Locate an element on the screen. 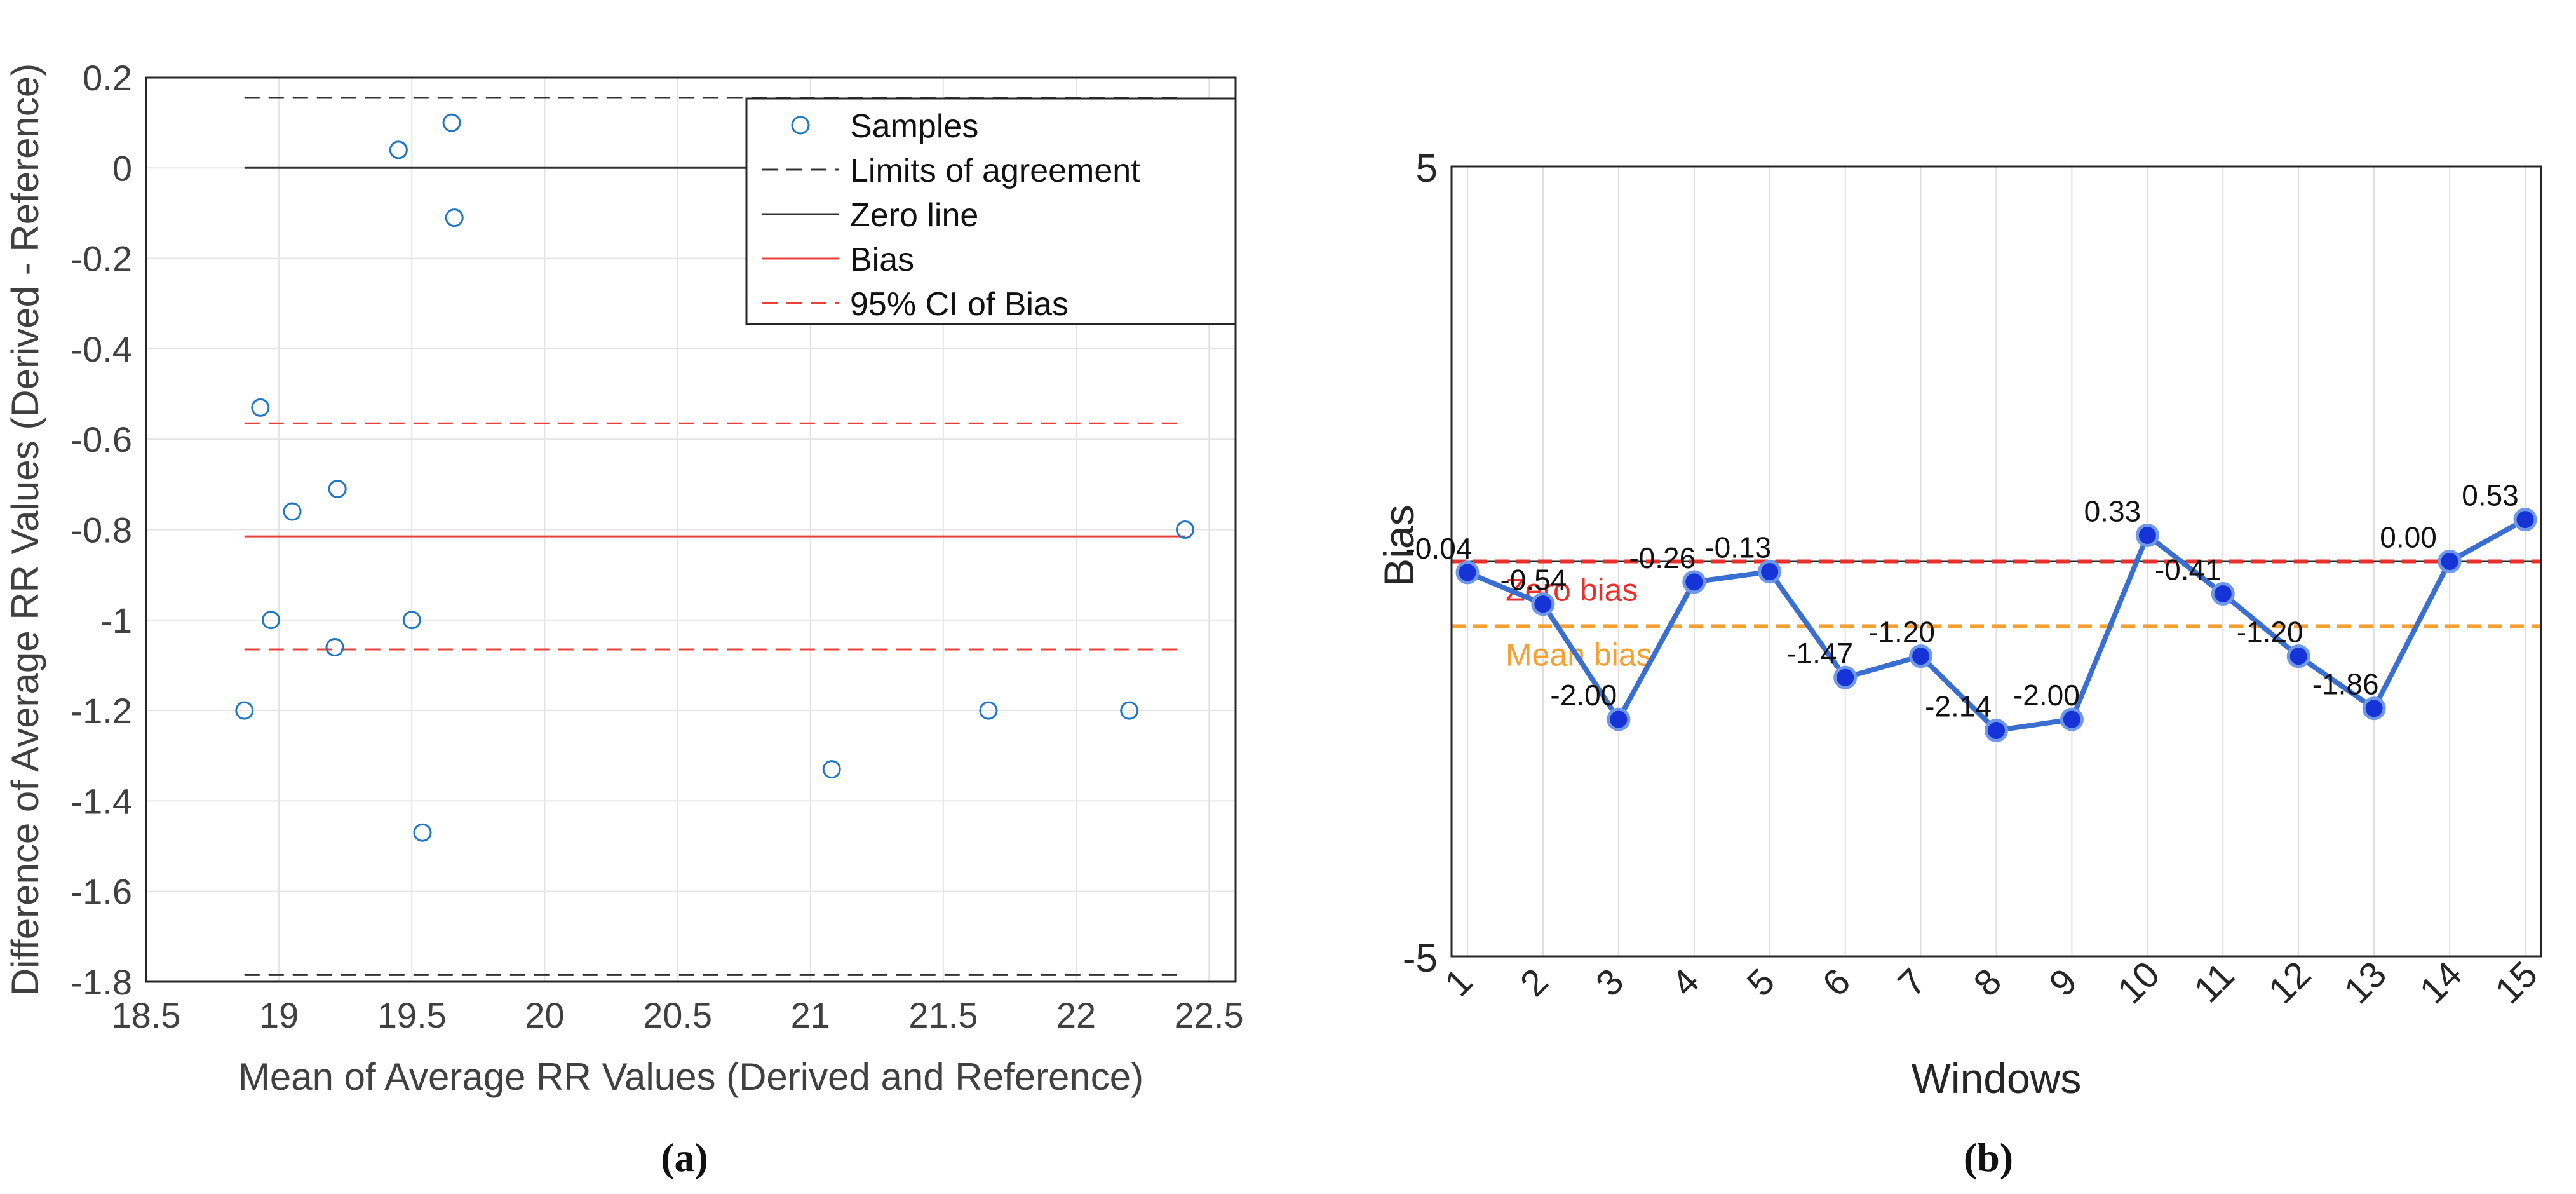 This screenshot has width=2576, height=1194. x-tick-label: 13 is located at coordinates (2366, 982).